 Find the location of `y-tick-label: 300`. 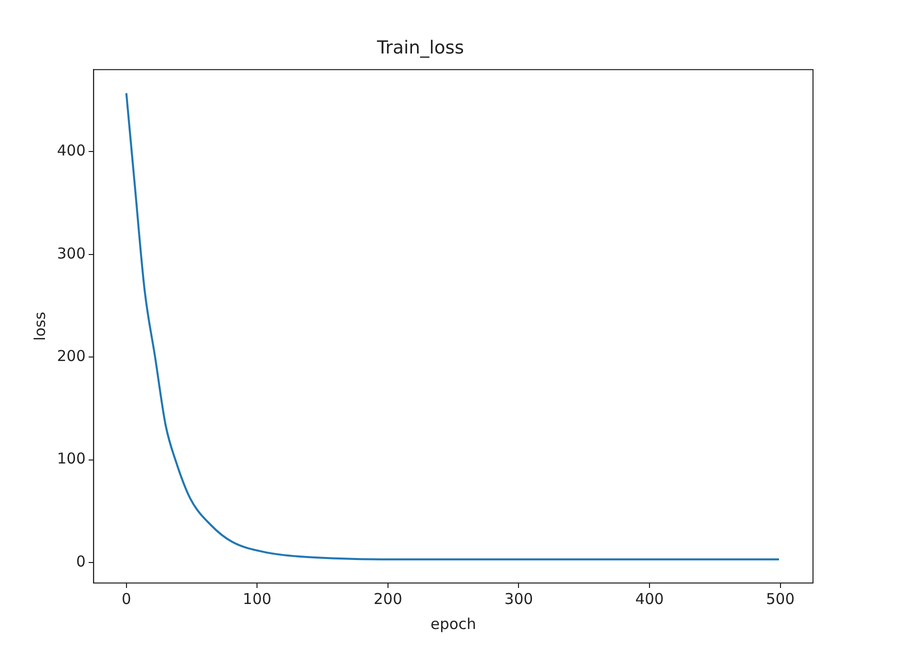

y-tick-label: 300 is located at coordinates (71, 253).